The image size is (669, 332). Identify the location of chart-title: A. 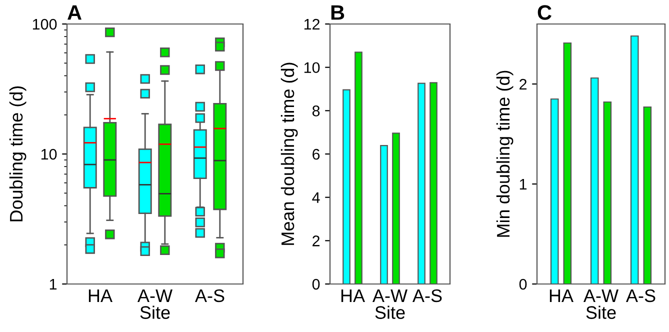
(75, 12).